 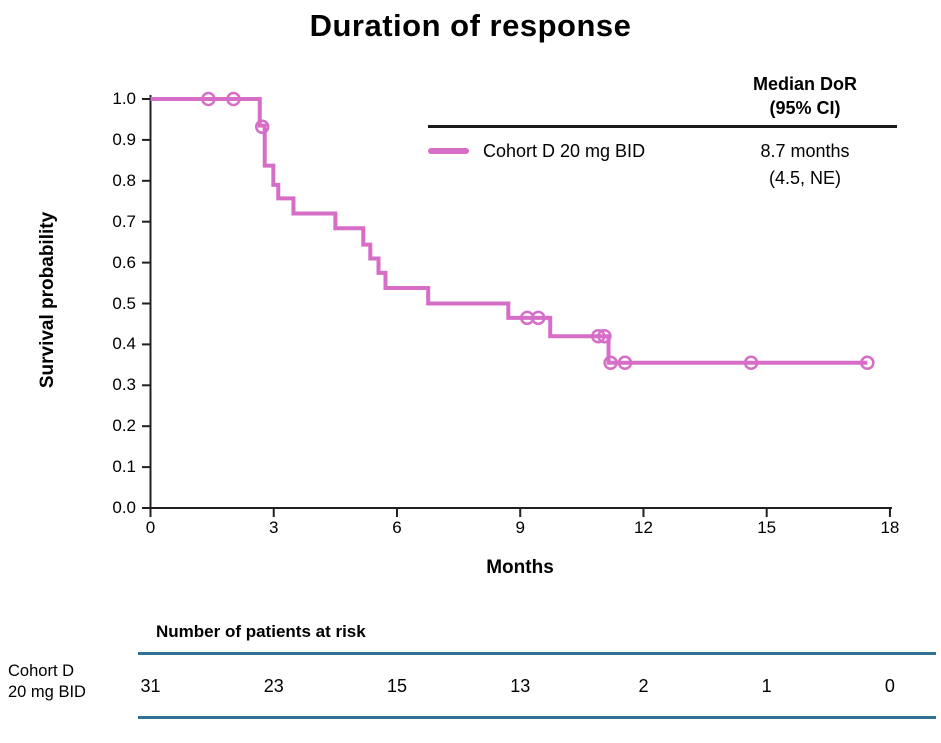 I want to click on y-tick-label: 0.2, so click(x=124, y=426).